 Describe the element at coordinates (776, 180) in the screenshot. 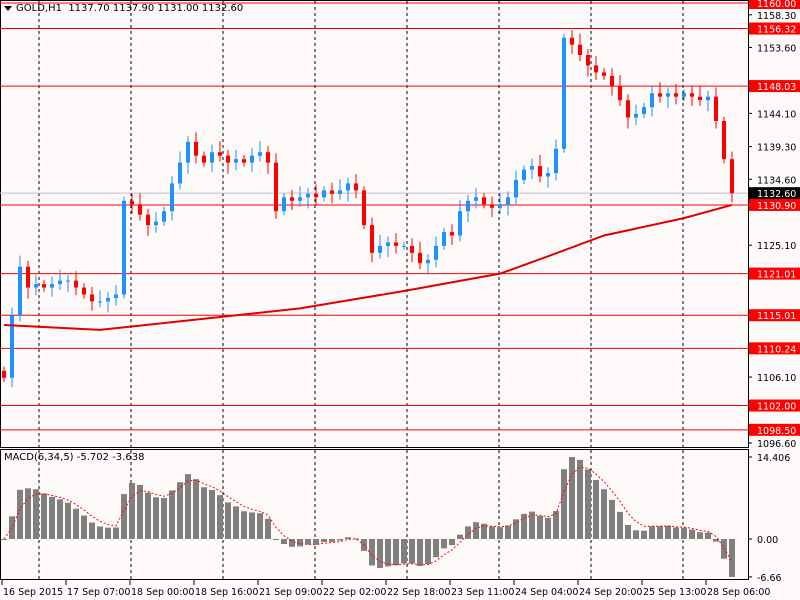

I see `price-tick-label: 1134.60` at that location.